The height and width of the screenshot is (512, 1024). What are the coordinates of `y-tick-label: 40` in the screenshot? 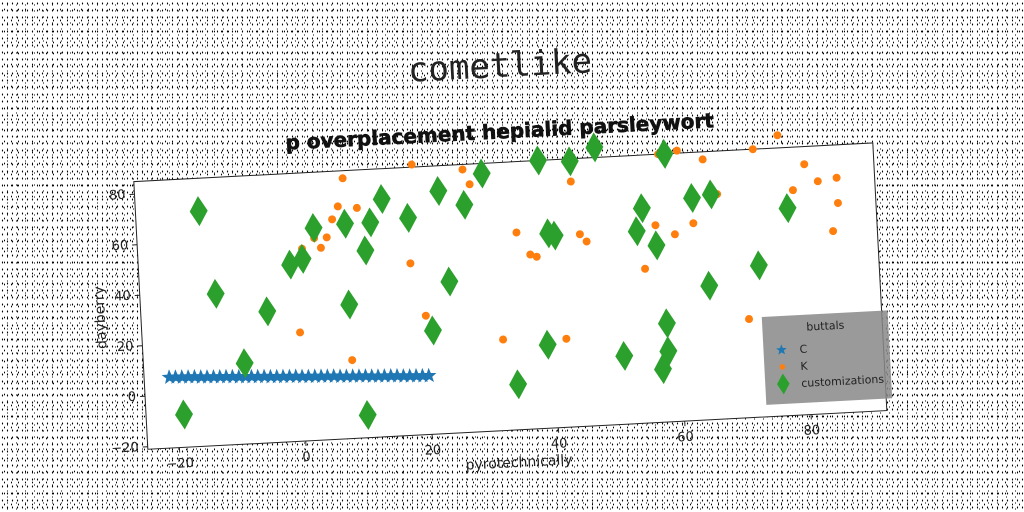 It's located at (122, 297).